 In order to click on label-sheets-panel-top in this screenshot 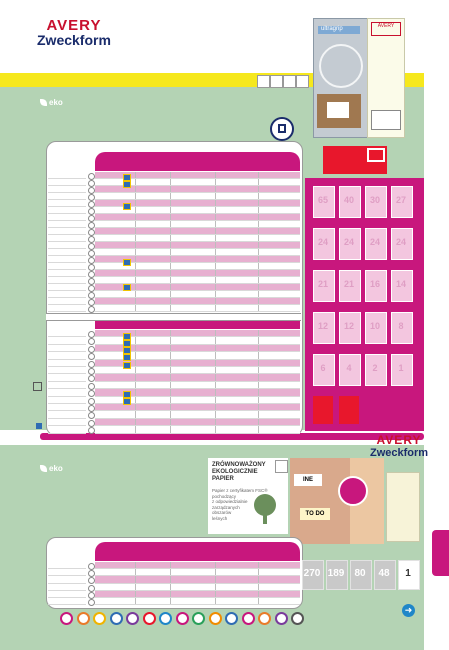, I will do `click(364, 304)`.